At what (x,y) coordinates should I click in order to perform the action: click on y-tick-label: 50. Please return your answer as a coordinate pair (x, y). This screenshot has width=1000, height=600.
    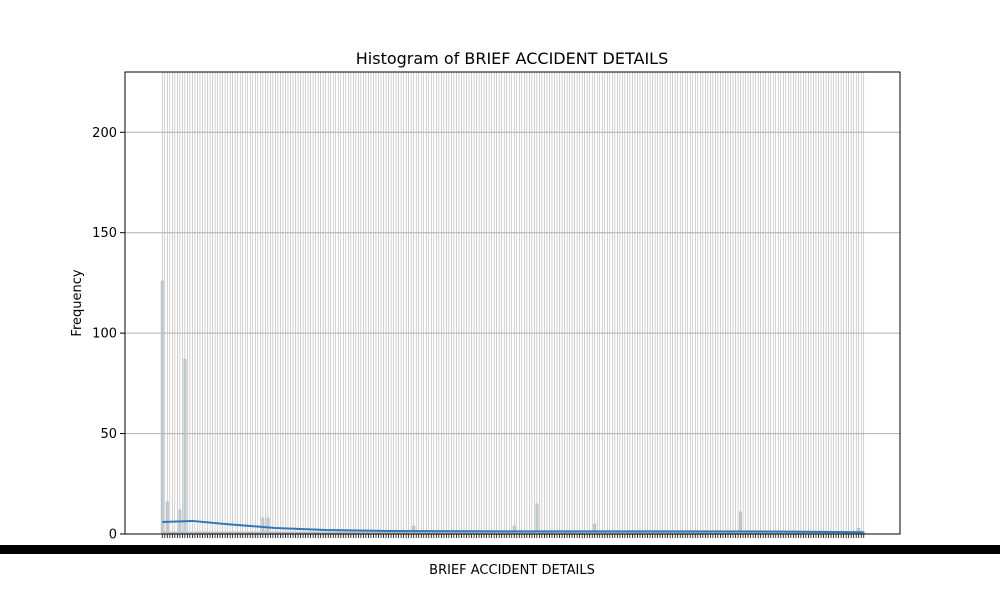
    Looking at the image, I should click on (108, 434).